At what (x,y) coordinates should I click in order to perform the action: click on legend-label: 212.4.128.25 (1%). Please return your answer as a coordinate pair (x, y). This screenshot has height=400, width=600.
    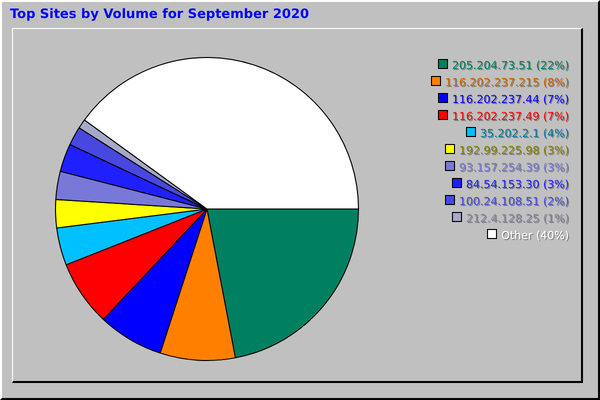
    Looking at the image, I should click on (517, 218).